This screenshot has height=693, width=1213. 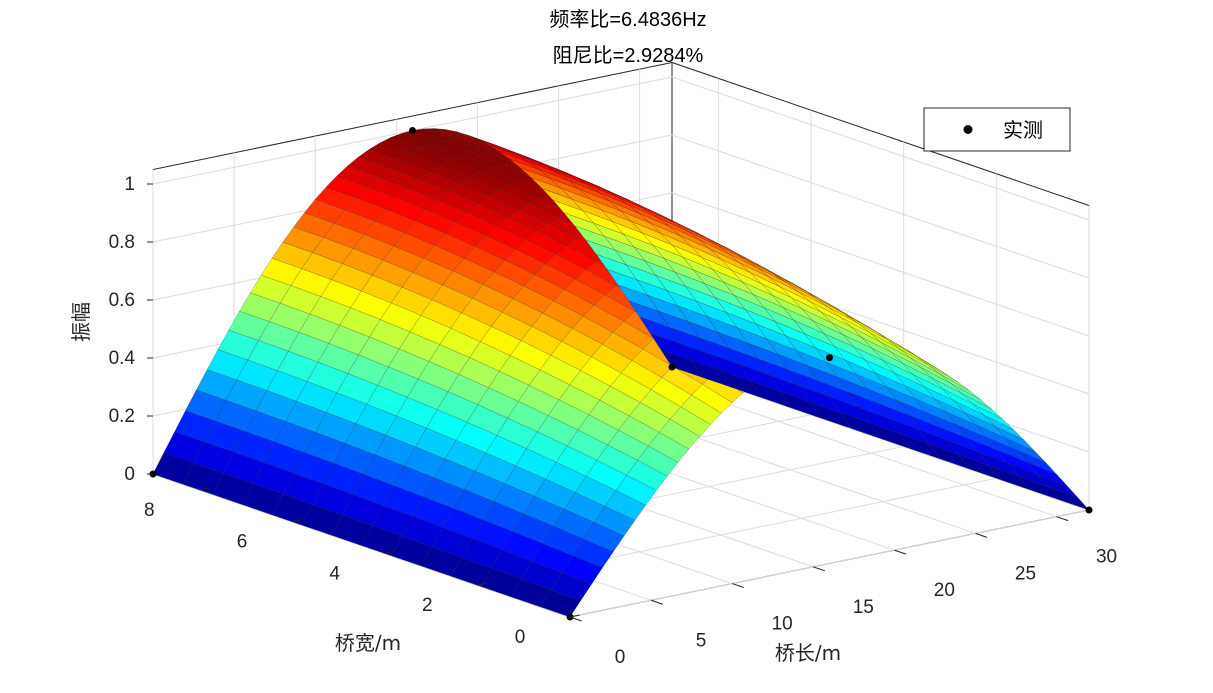 I want to click on y-axis-label: 桥宽/m, so click(x=368, y=643).